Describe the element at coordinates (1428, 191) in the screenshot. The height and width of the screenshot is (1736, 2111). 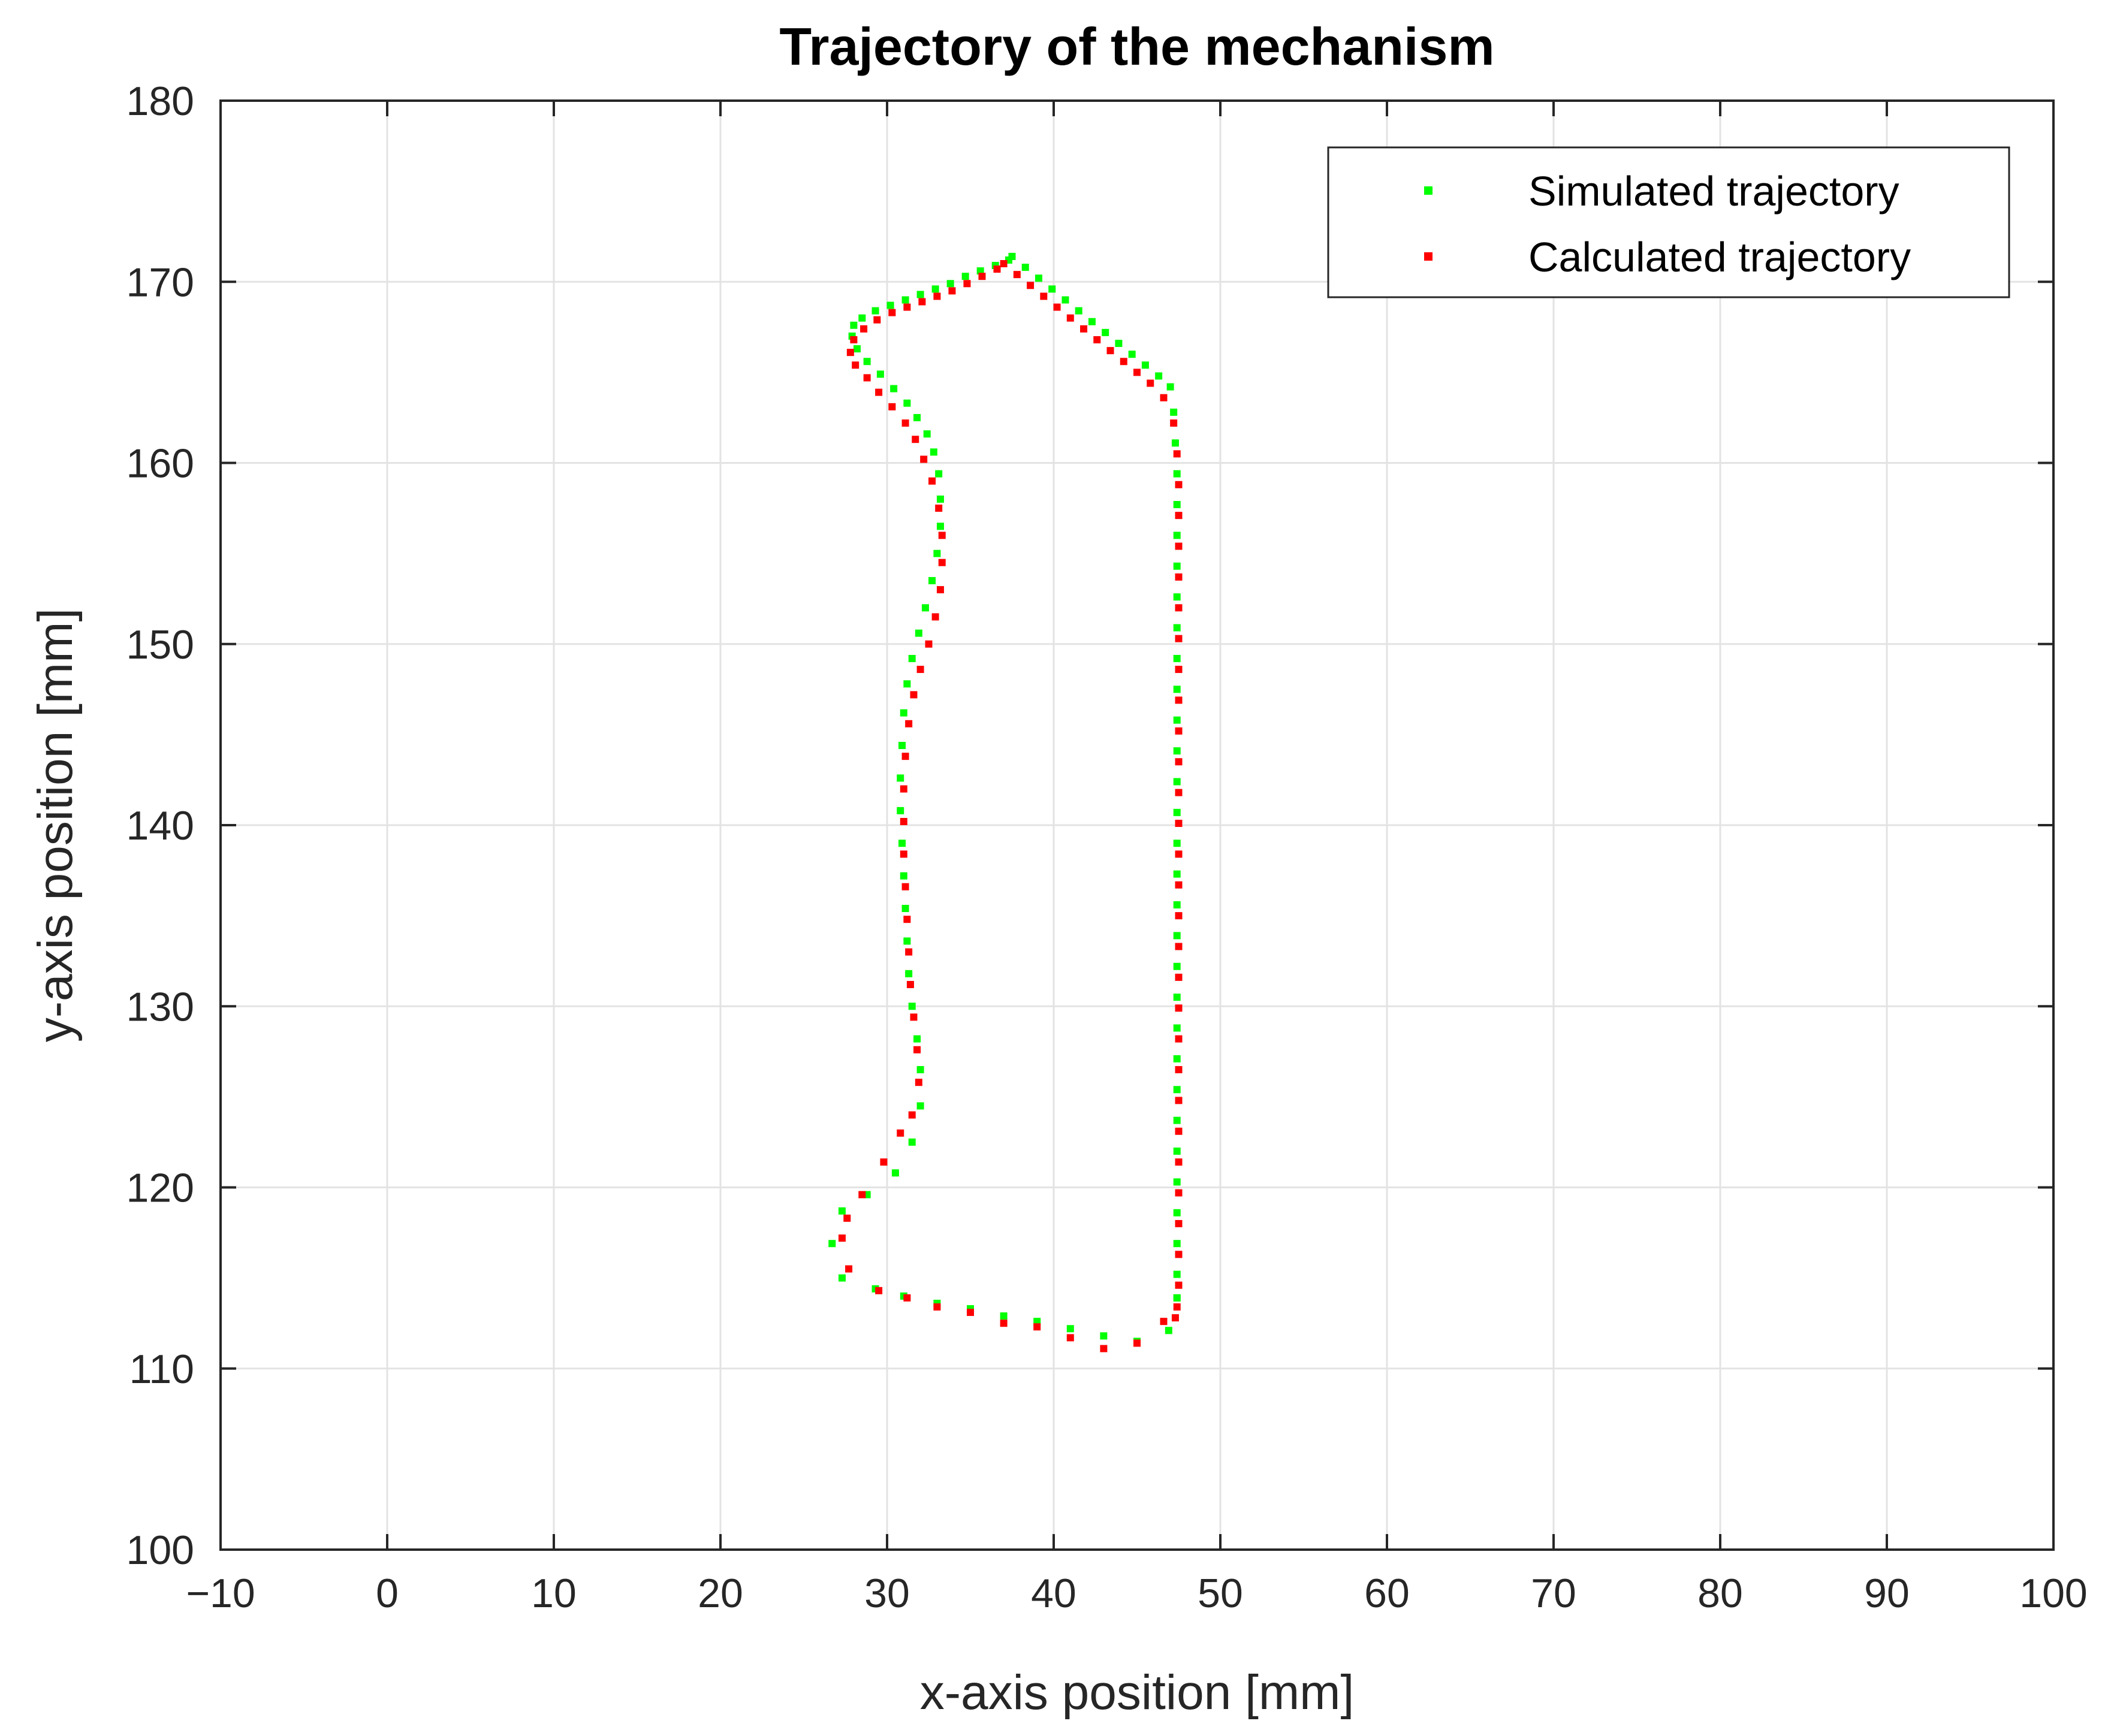
I see `legend-marker-simulated` at that location.